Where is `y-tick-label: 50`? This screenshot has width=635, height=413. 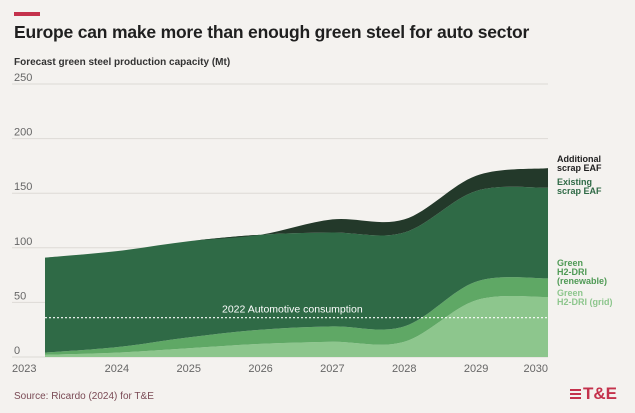
y-tick-label: 50 is located at coordinates (20, 296).